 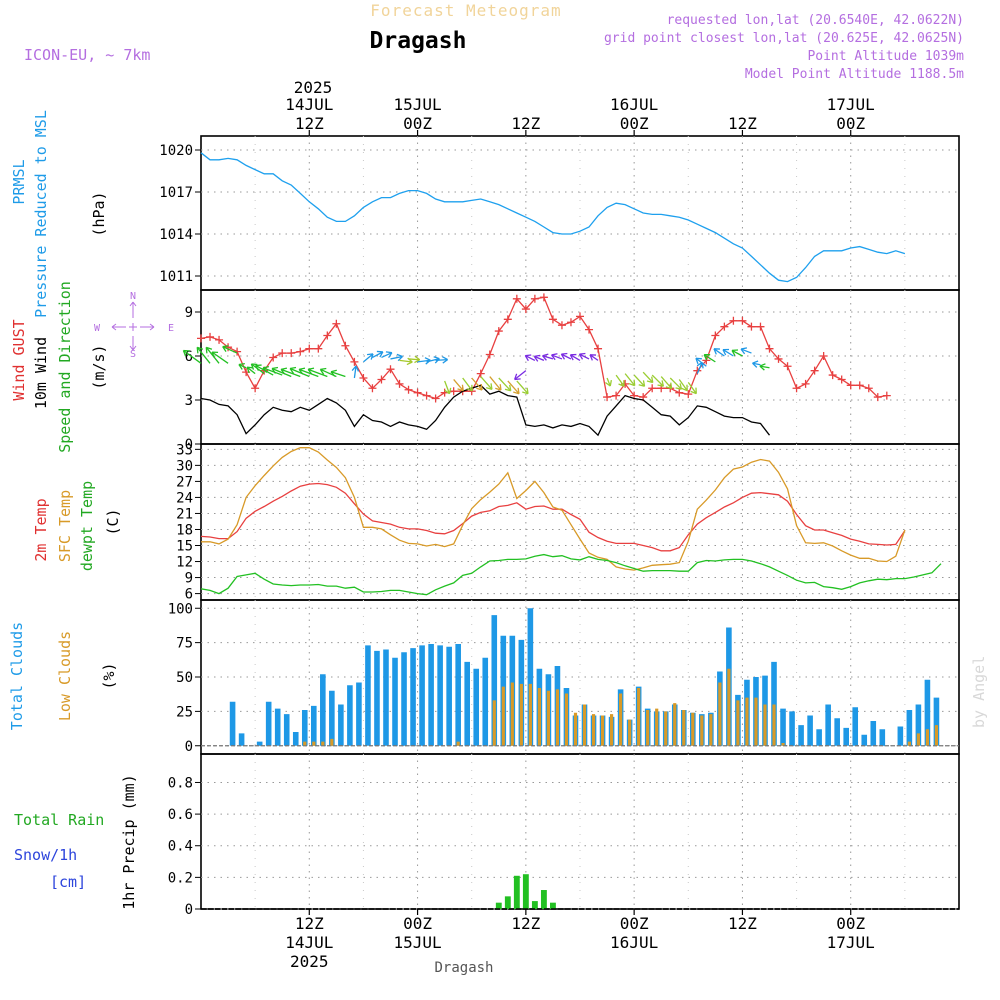 I want to click on y-tick-label: 9, so click(x=189, y=313).